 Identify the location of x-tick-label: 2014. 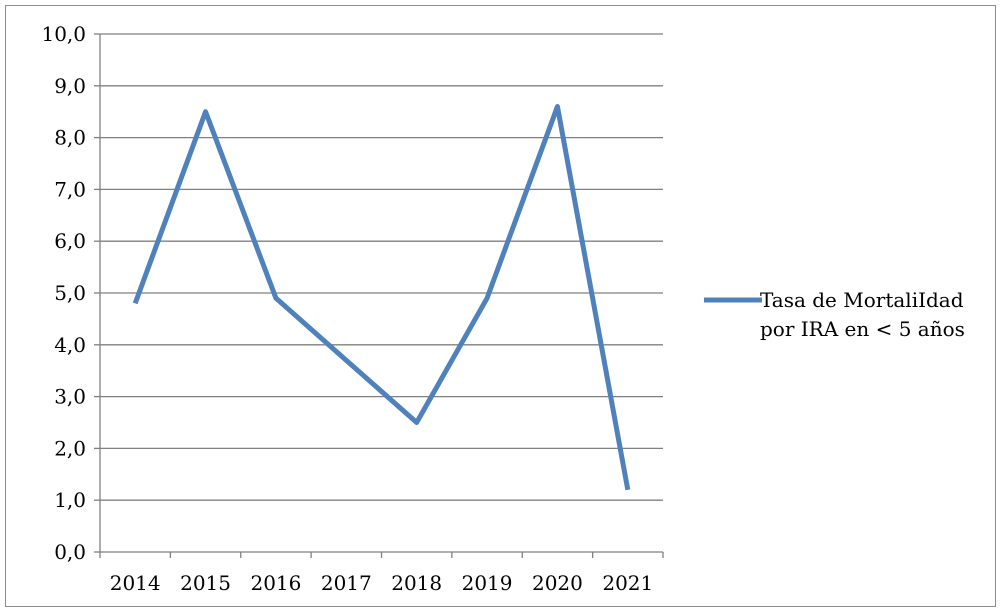
(135, 583).